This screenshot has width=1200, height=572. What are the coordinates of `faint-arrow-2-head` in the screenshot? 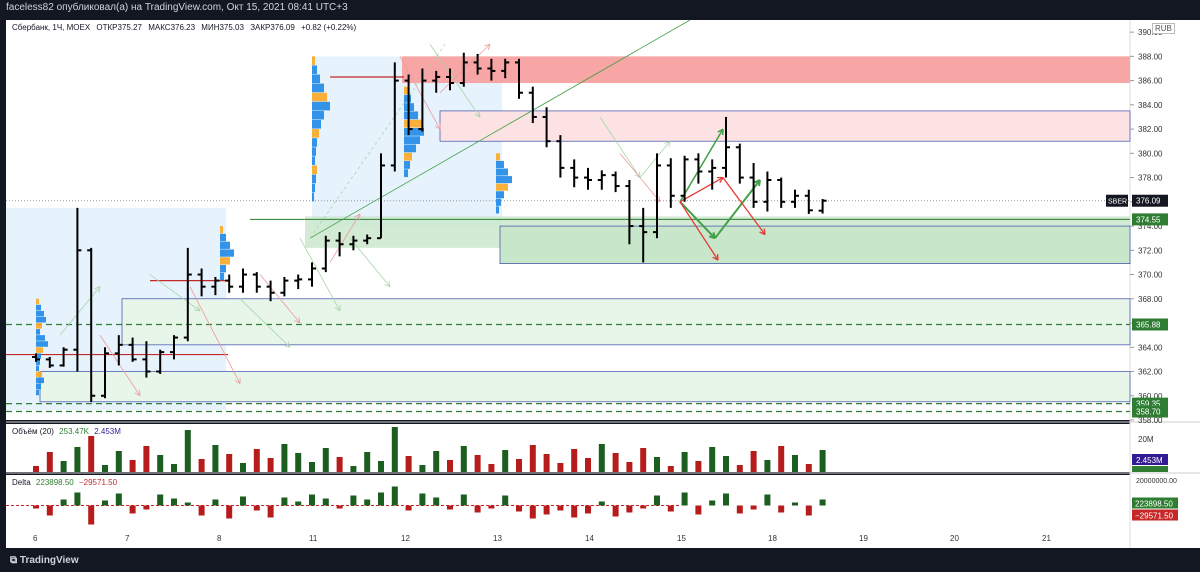 It's located at (197, 308).